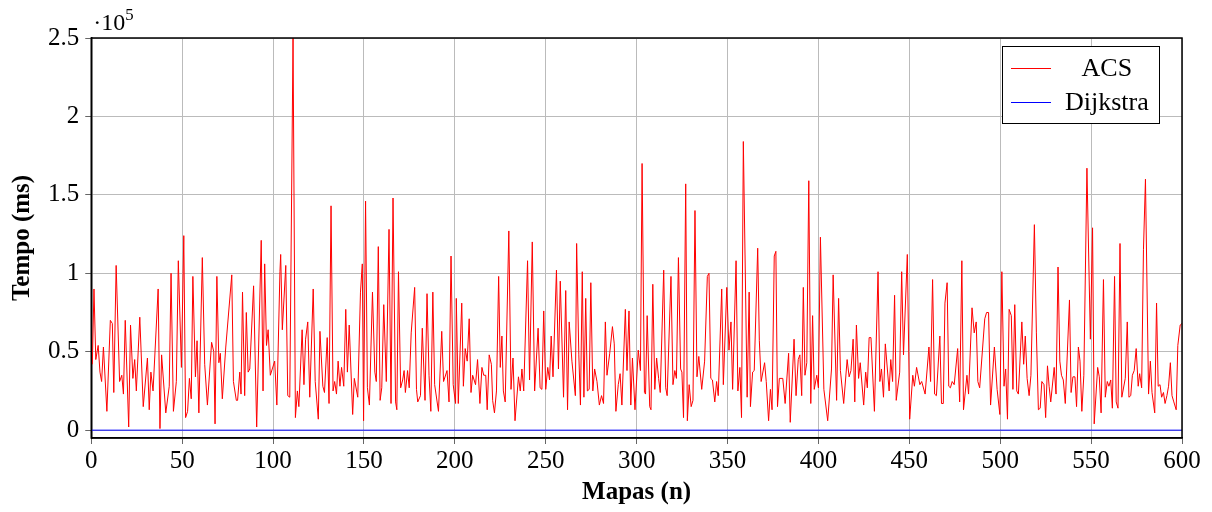 The height and width of the screenshot is (512, 1212). I want to click on x-axis-title: Mapas (n), so click(637, 491).